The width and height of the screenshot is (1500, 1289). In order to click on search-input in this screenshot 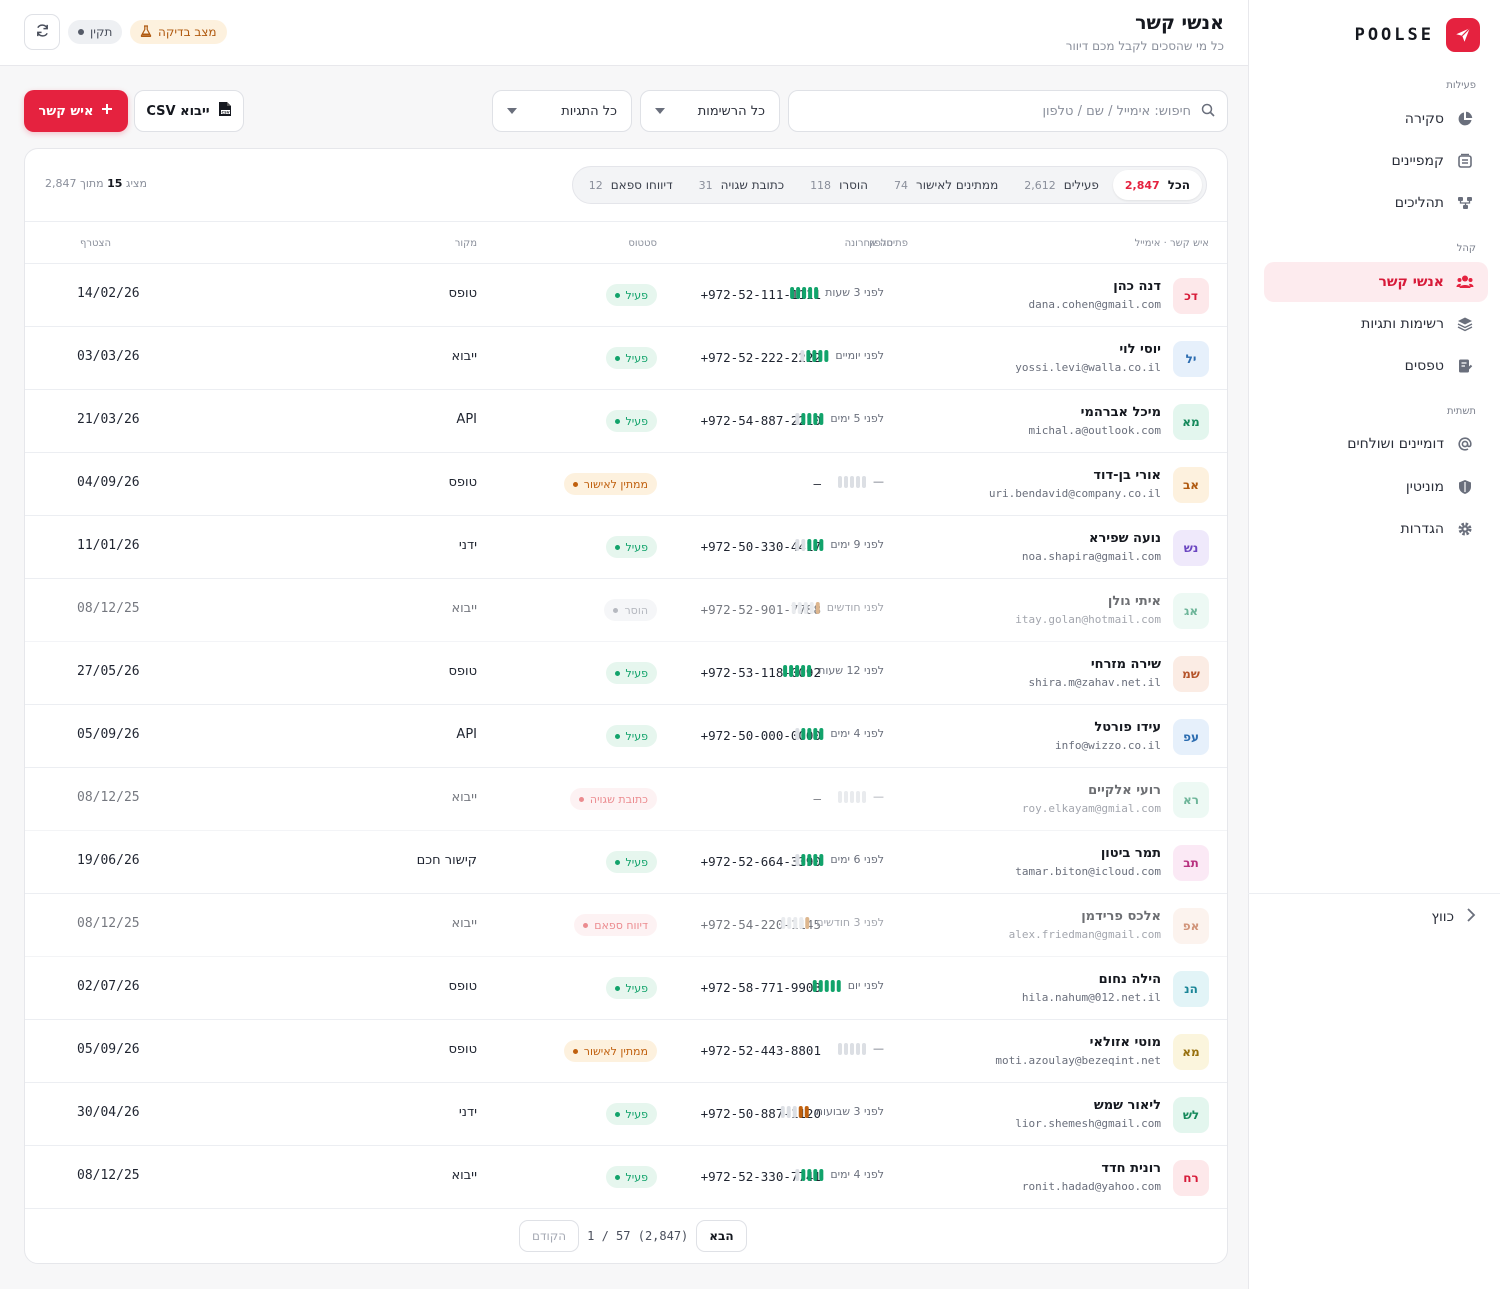, I will do `click(1001, 111)`.